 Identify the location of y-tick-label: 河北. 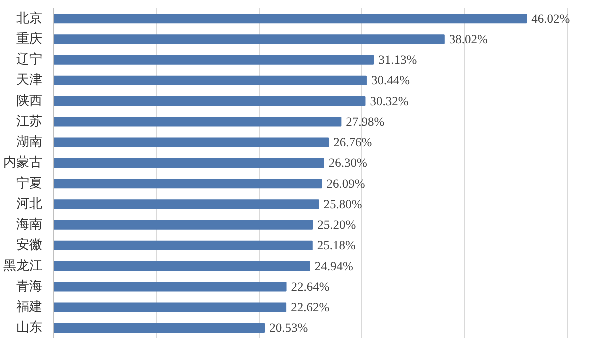
(29, 204).